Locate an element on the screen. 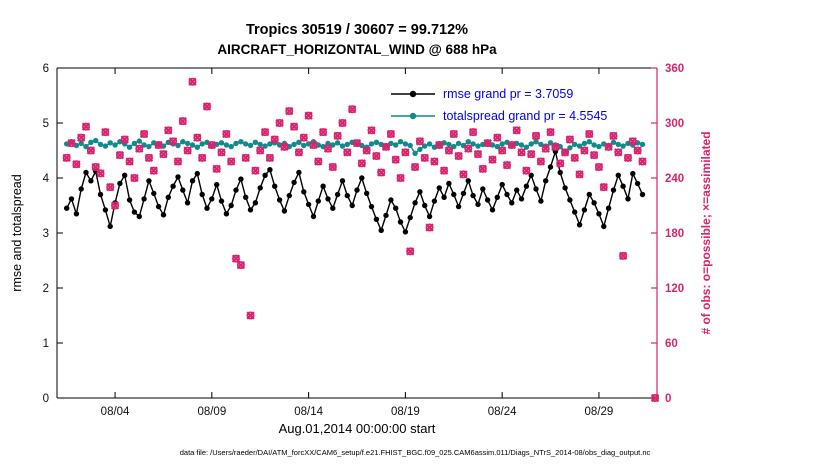 This screenshot has width=830, height=470. y-left-tick-label: 2 is located at coordinates (46, 289).